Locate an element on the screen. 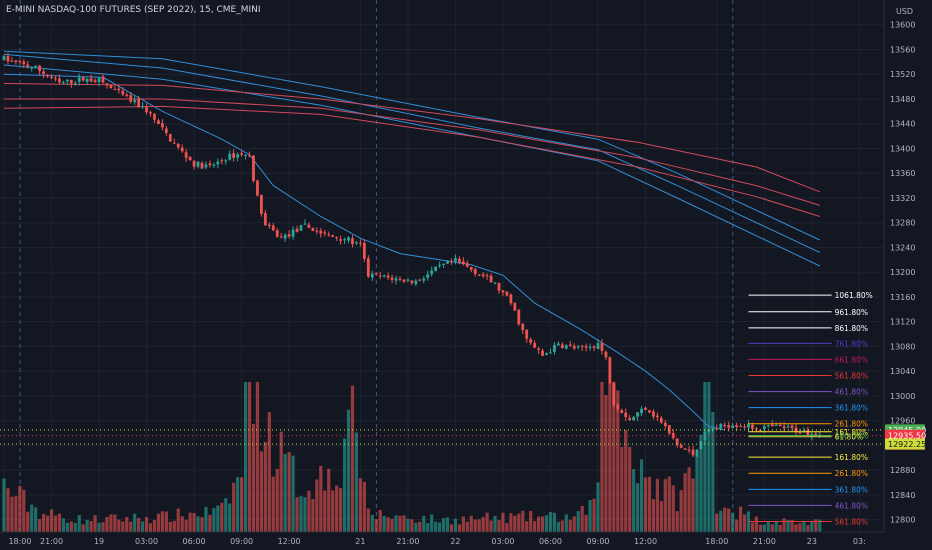 This screenshot has height=550, width=932. price-axis is located at coordinates (908, 275).